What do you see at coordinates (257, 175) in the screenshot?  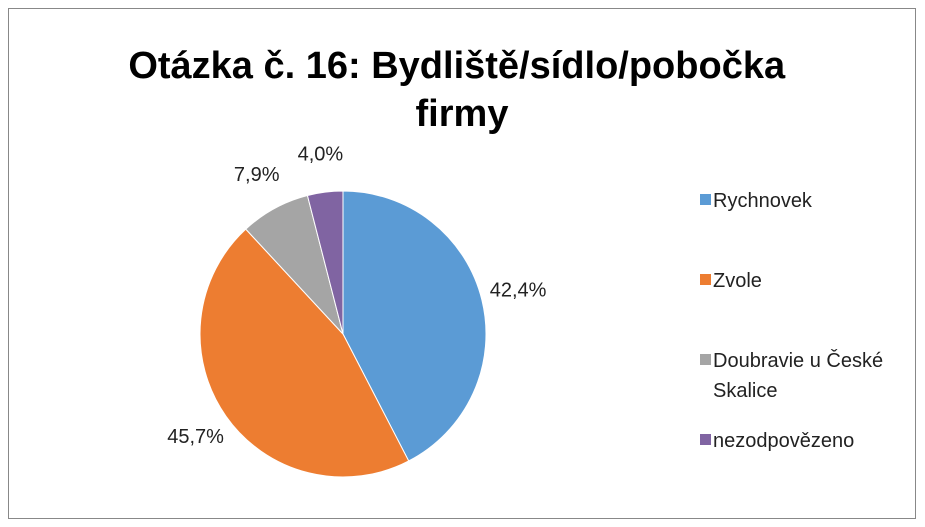 I see `data-label: 7,9%` at bounding box center [257, 175].